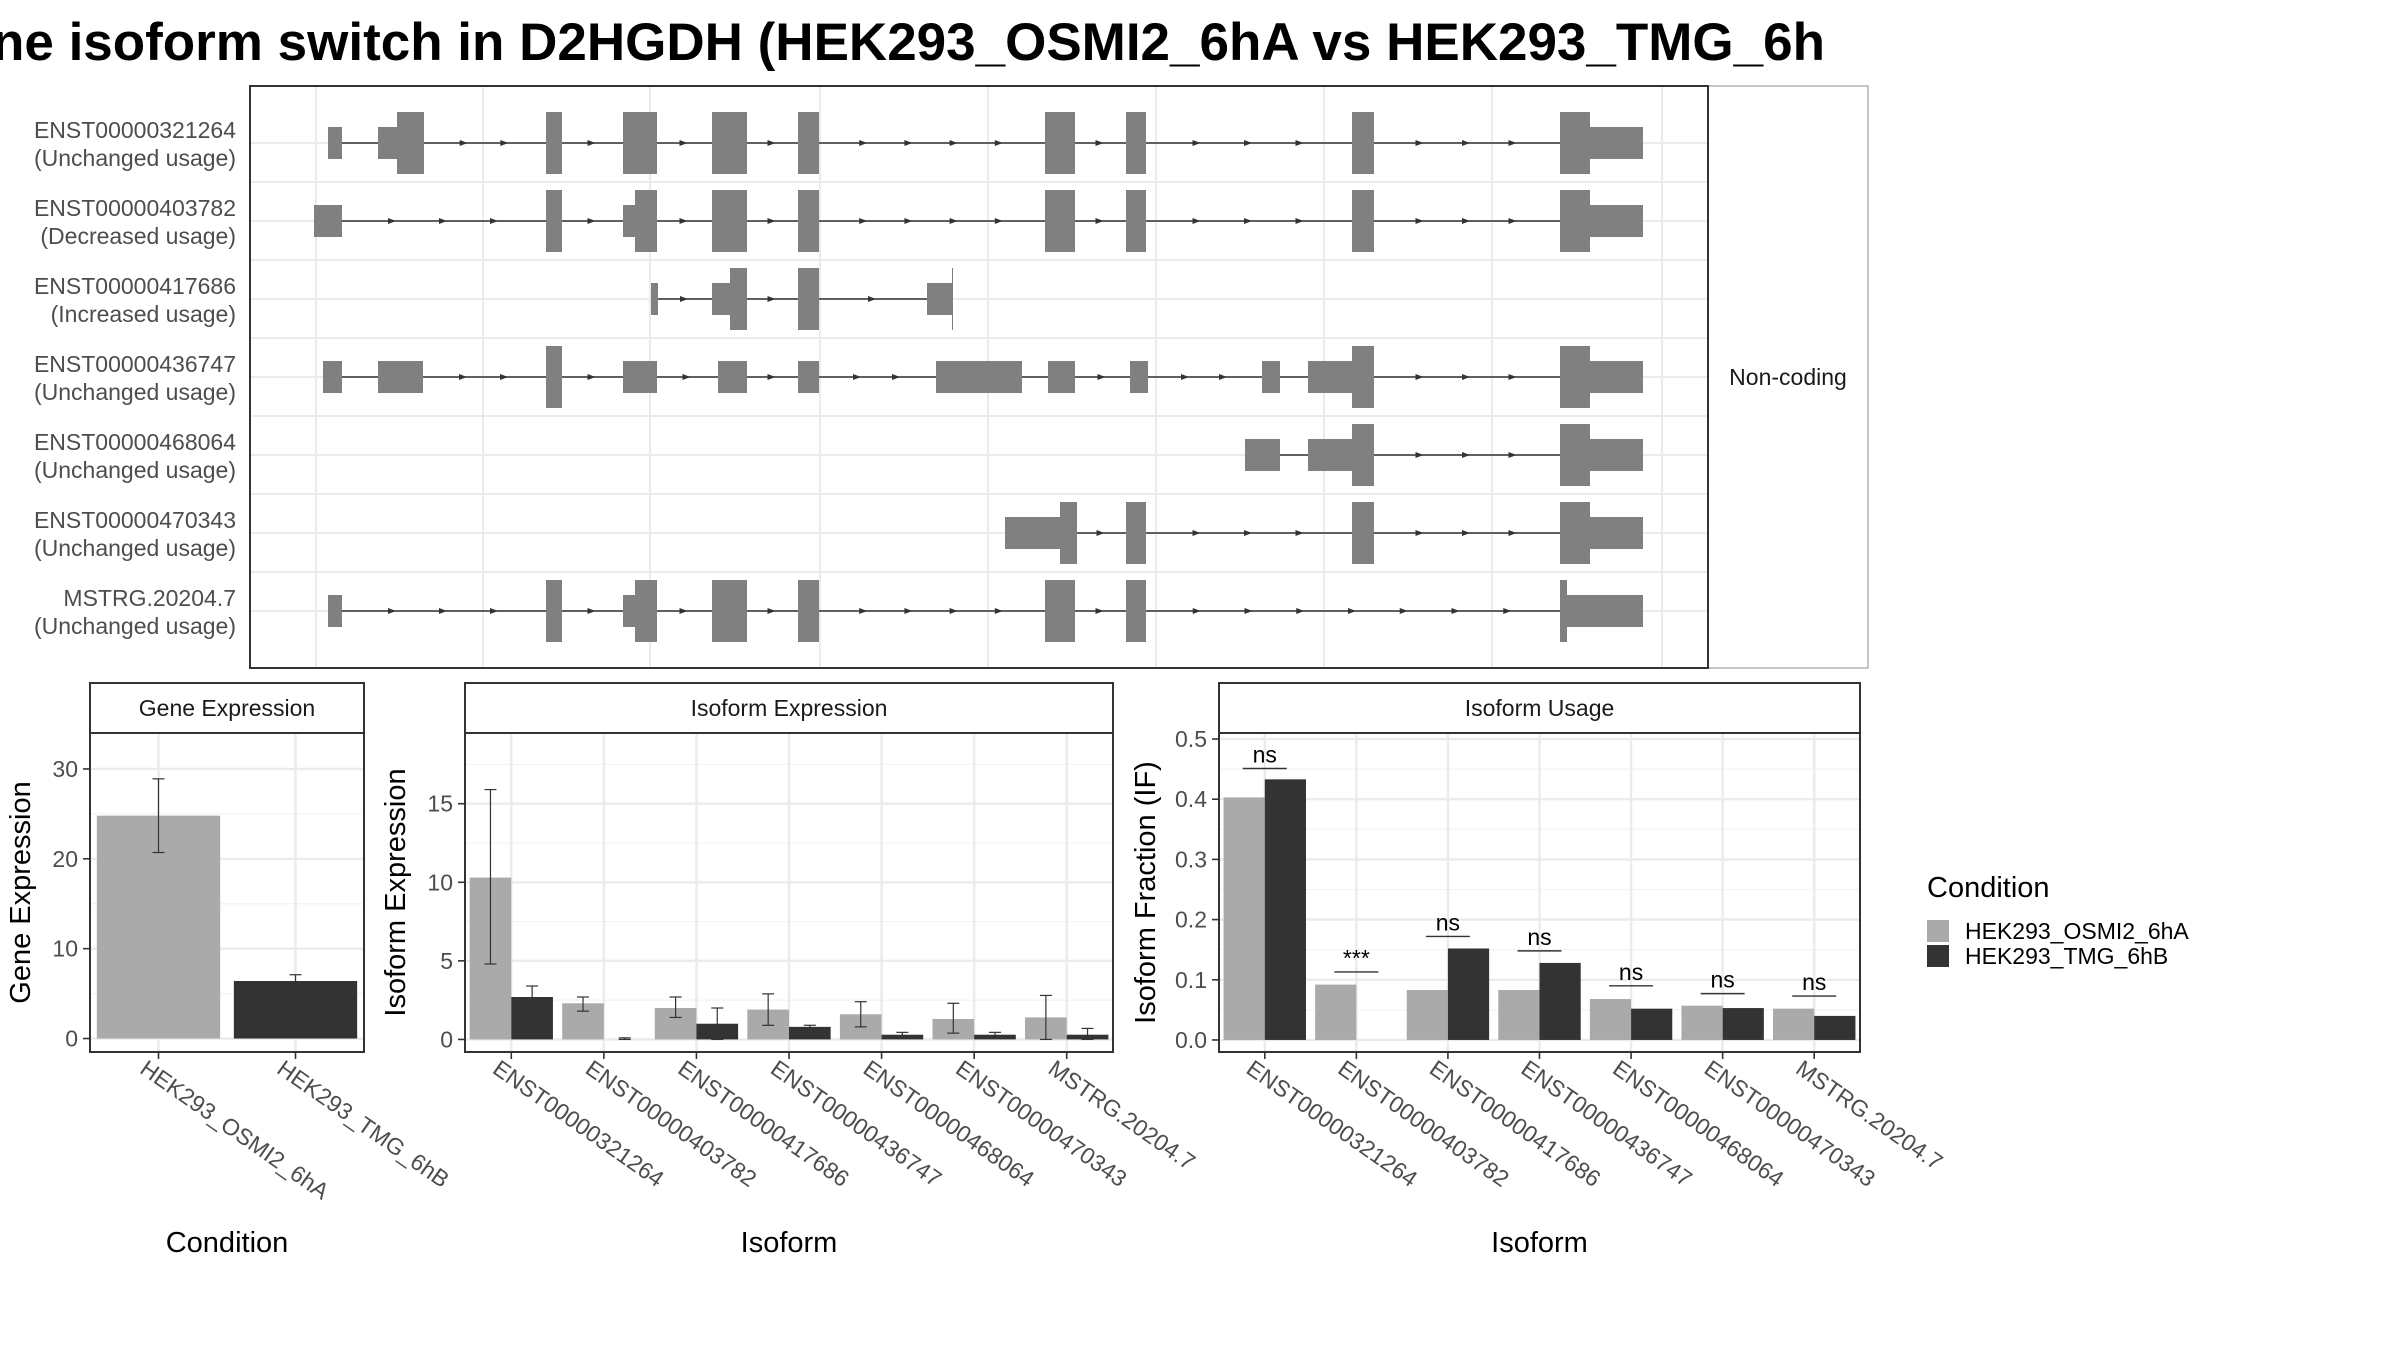 This screenshot has height=1350, width=2400. I want to click on x-tick-label: ENST00000436747, so click(1607, 1123).